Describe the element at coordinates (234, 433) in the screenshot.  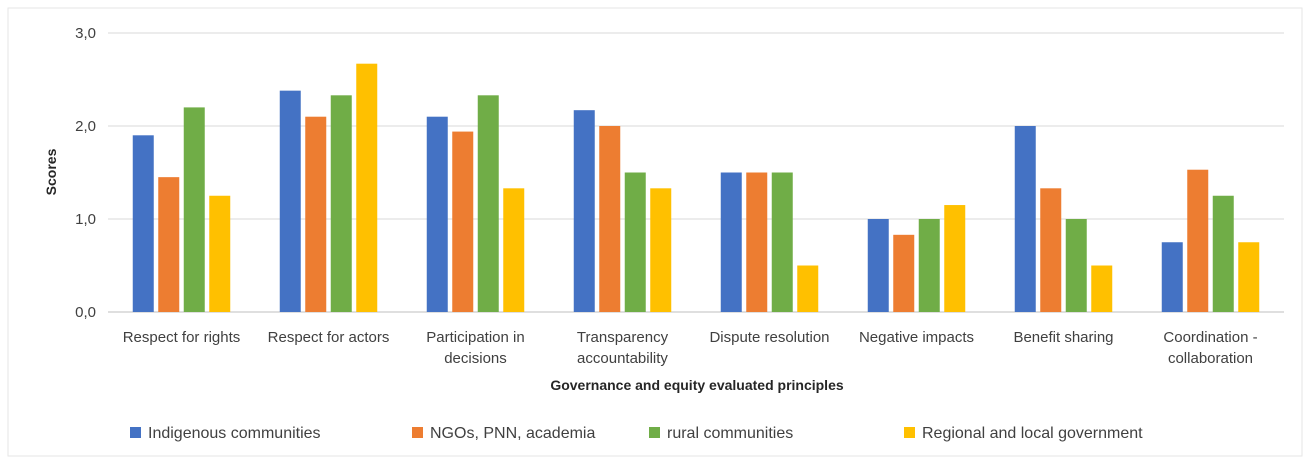
I see `legend-label: Indigenous communities` at that location.